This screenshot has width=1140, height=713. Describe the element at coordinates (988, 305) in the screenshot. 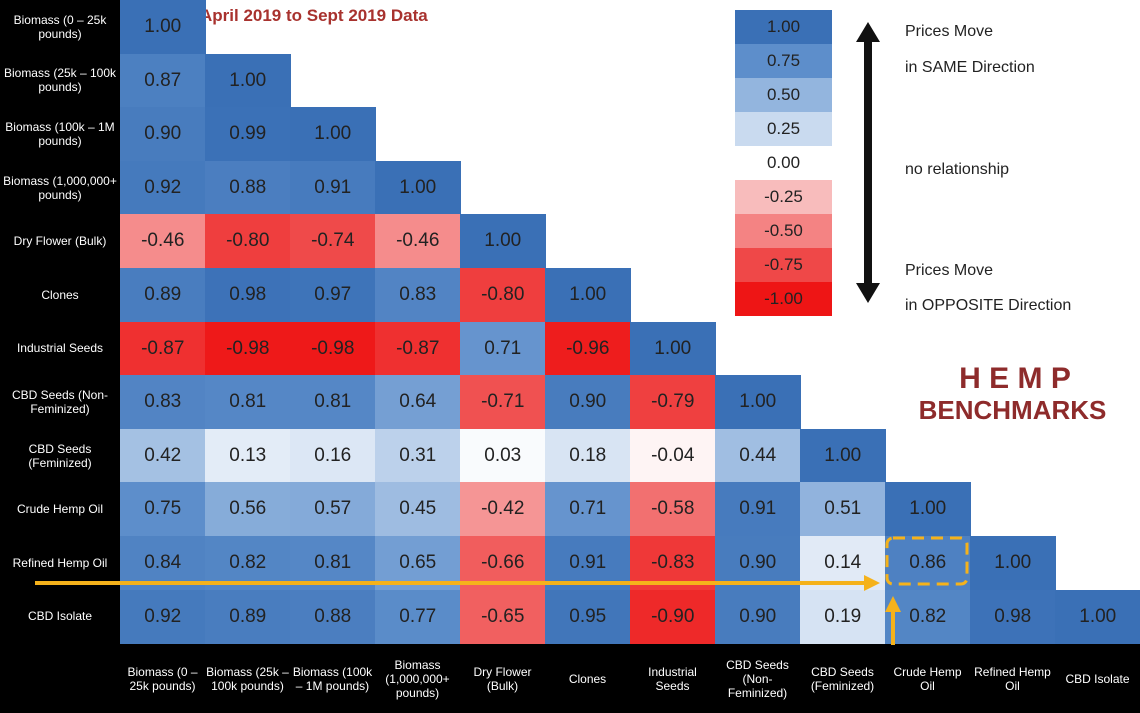

I see `legend-note: in OPPOSITE Direction` at that location.